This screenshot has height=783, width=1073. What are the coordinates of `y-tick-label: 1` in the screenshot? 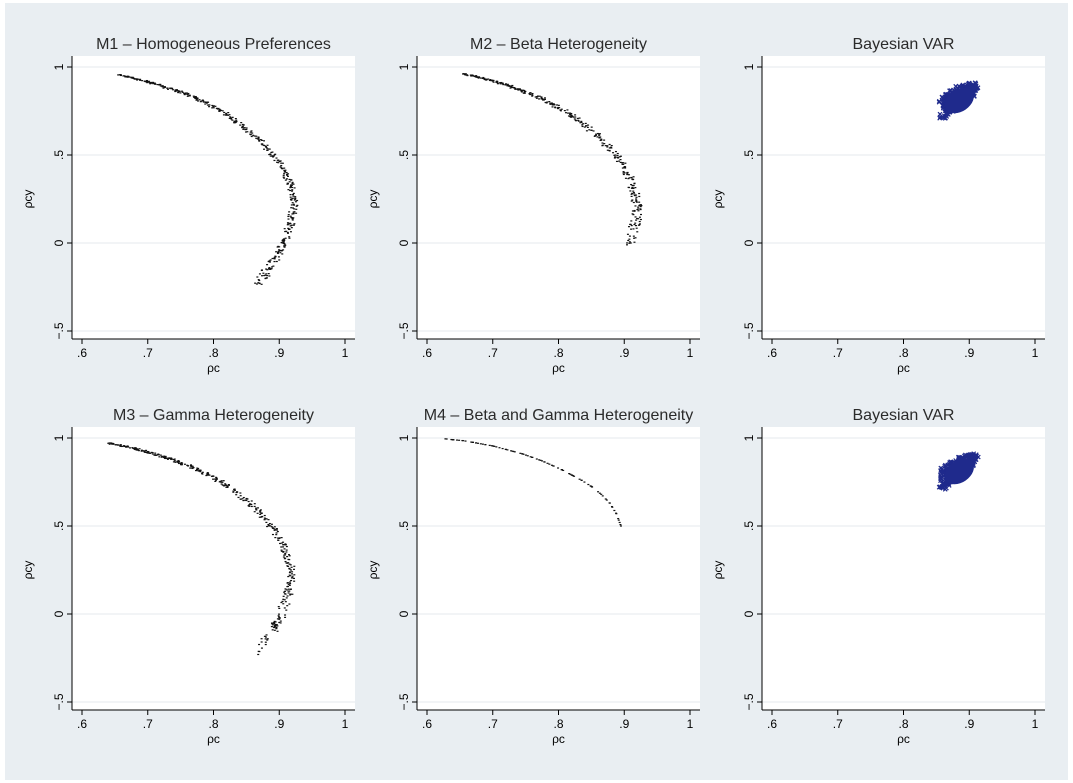 It's located at (404, 437).